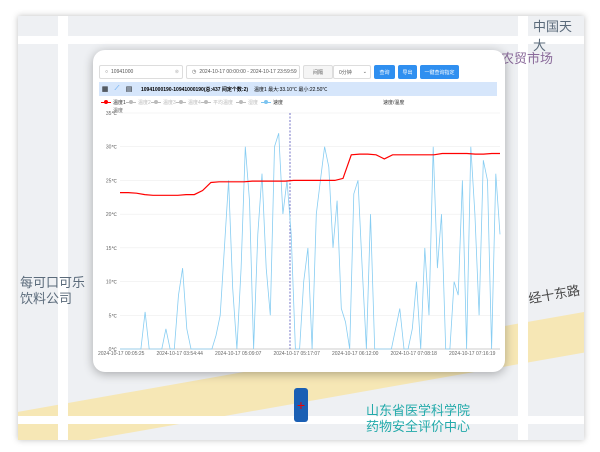 The image size is (600, 452). What do you see at coordinates (105, 89) in the screenshot?
I see `grid-view-icon: ▦` at bounding box center [105, 89].